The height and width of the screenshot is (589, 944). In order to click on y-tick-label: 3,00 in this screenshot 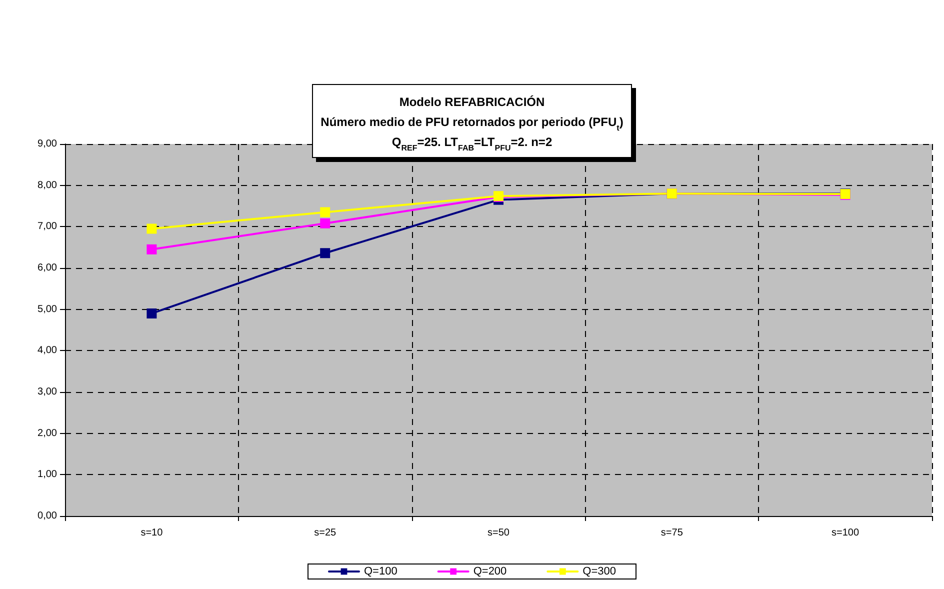, I will do `click(48, 392)`.